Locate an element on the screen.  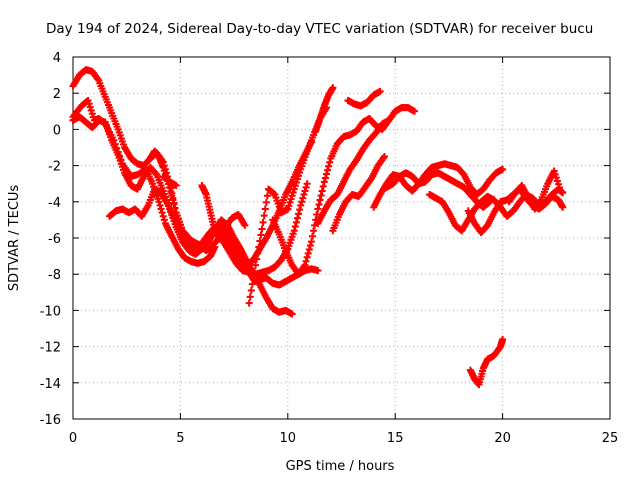
y-tick-label: -16 is located at coordinates (50, 420).